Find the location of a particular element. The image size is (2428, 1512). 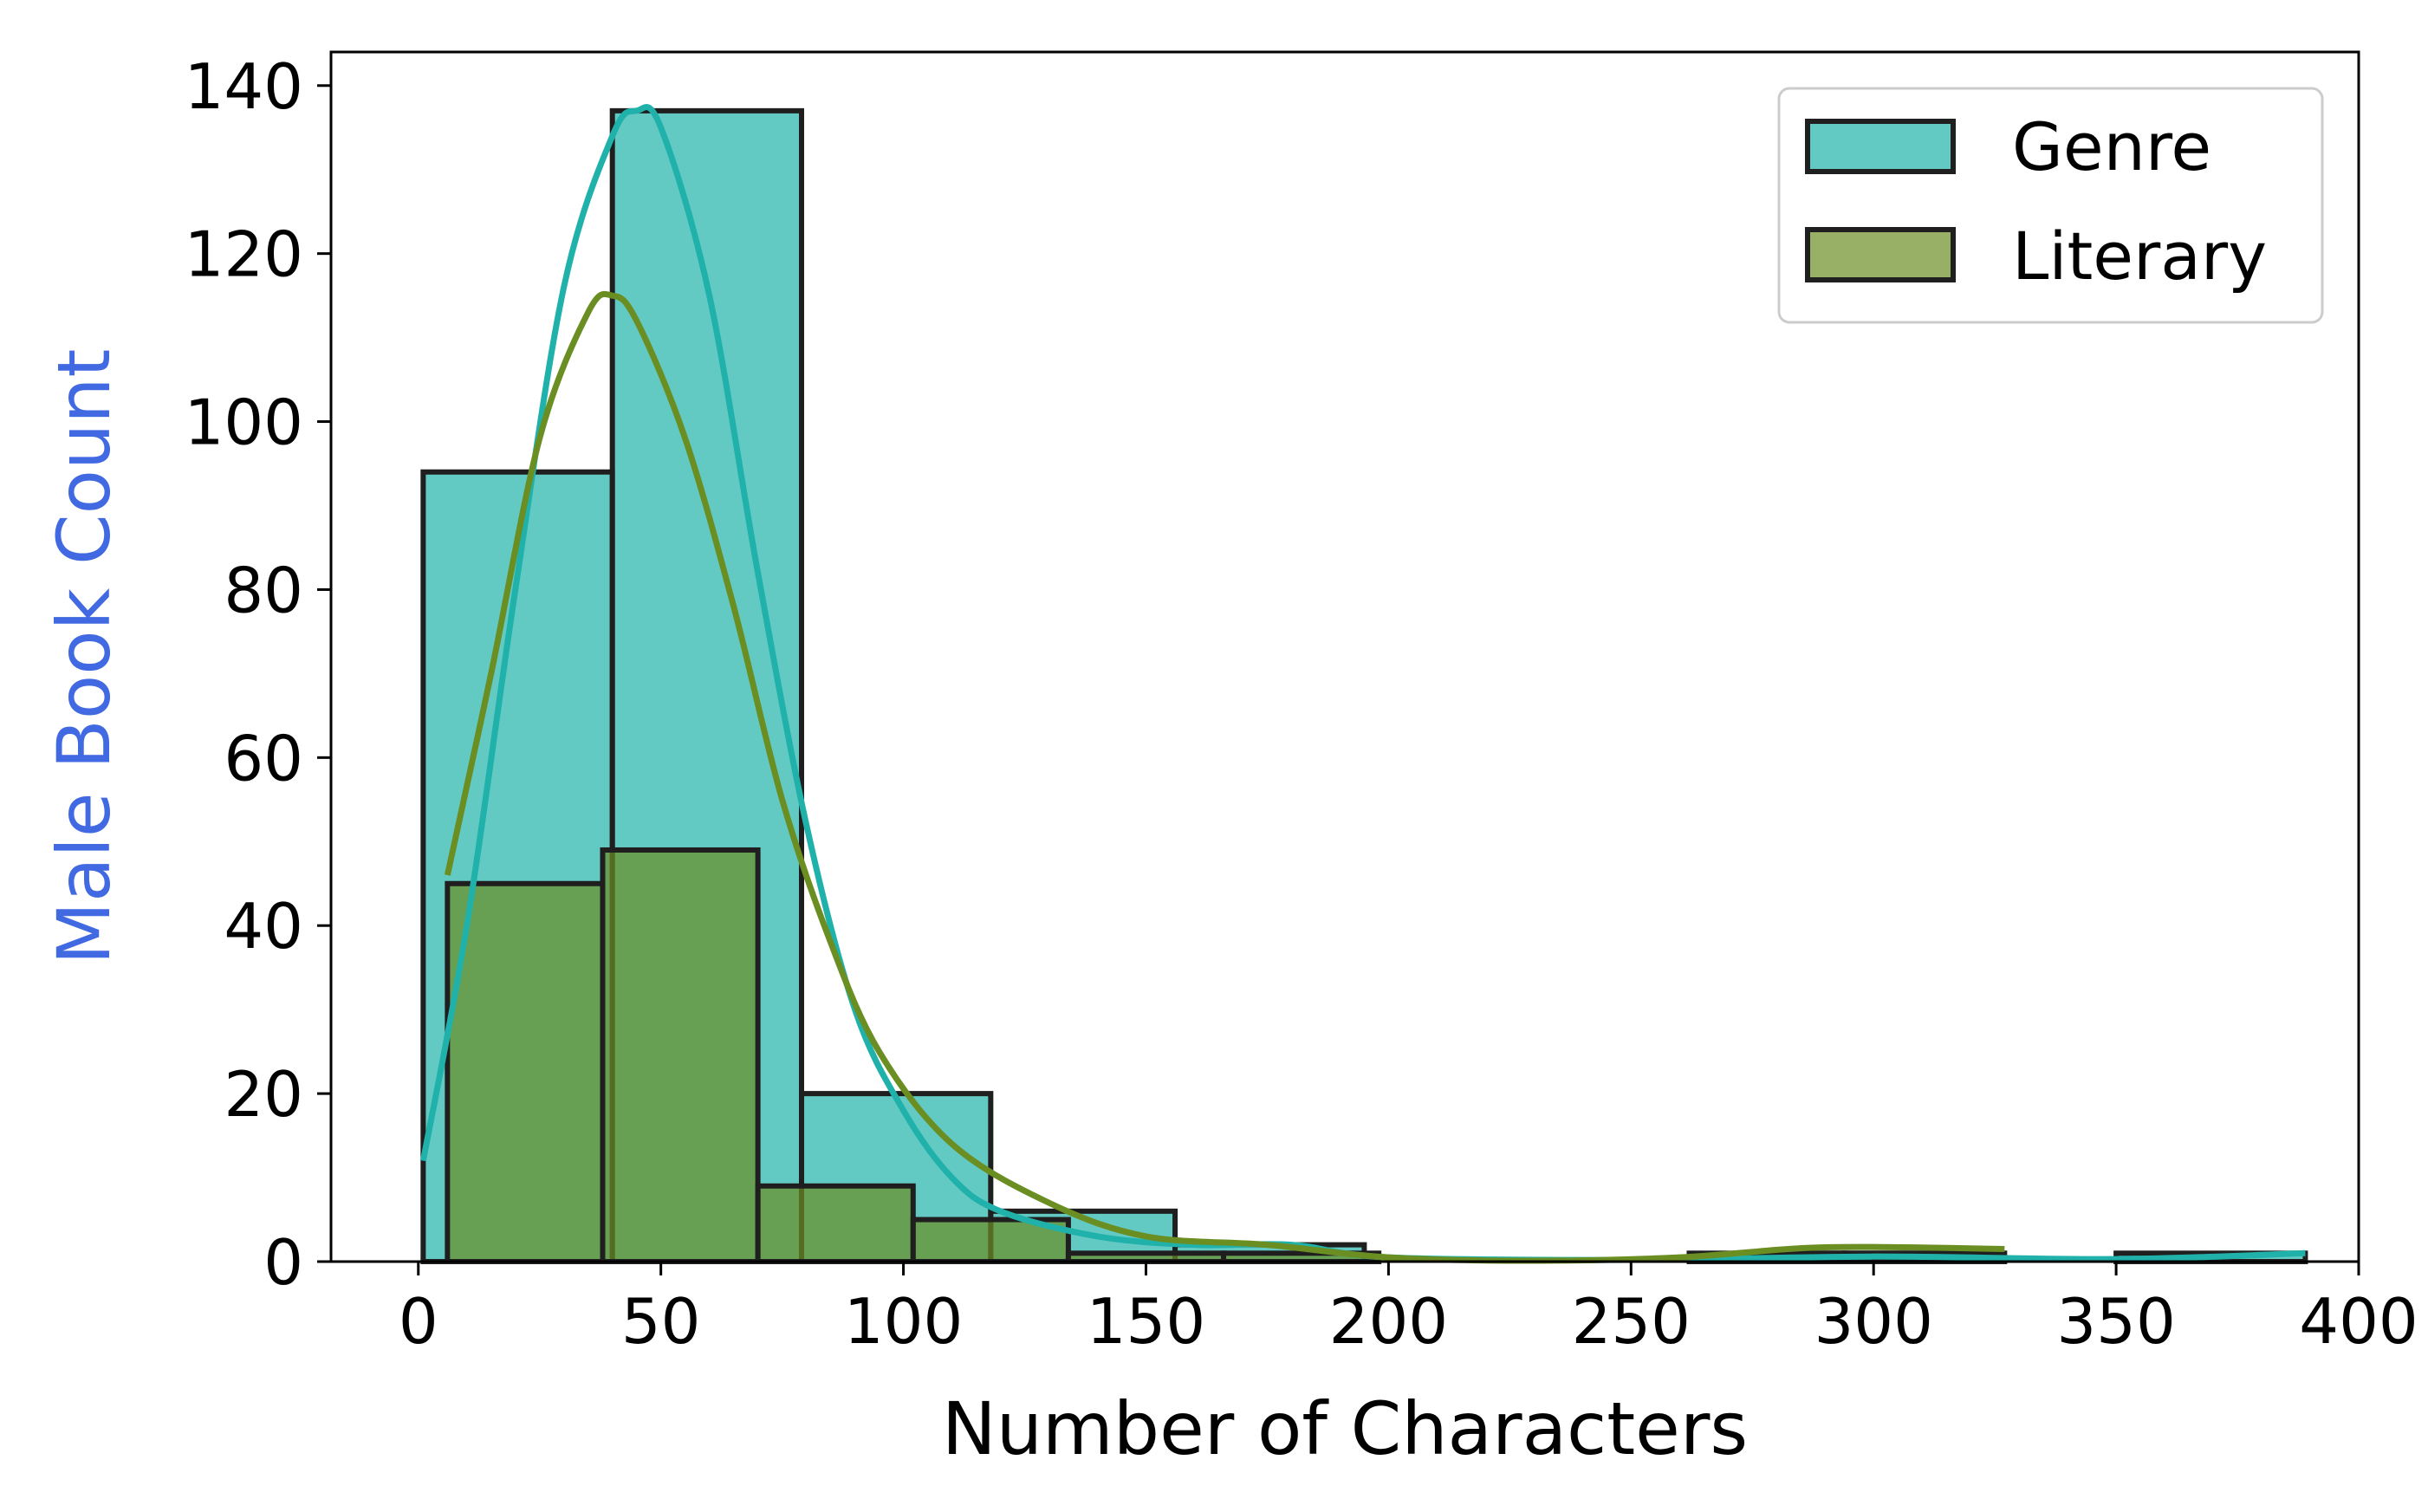

y-tick-label-140: 140 is located at coordinates (244, 86).